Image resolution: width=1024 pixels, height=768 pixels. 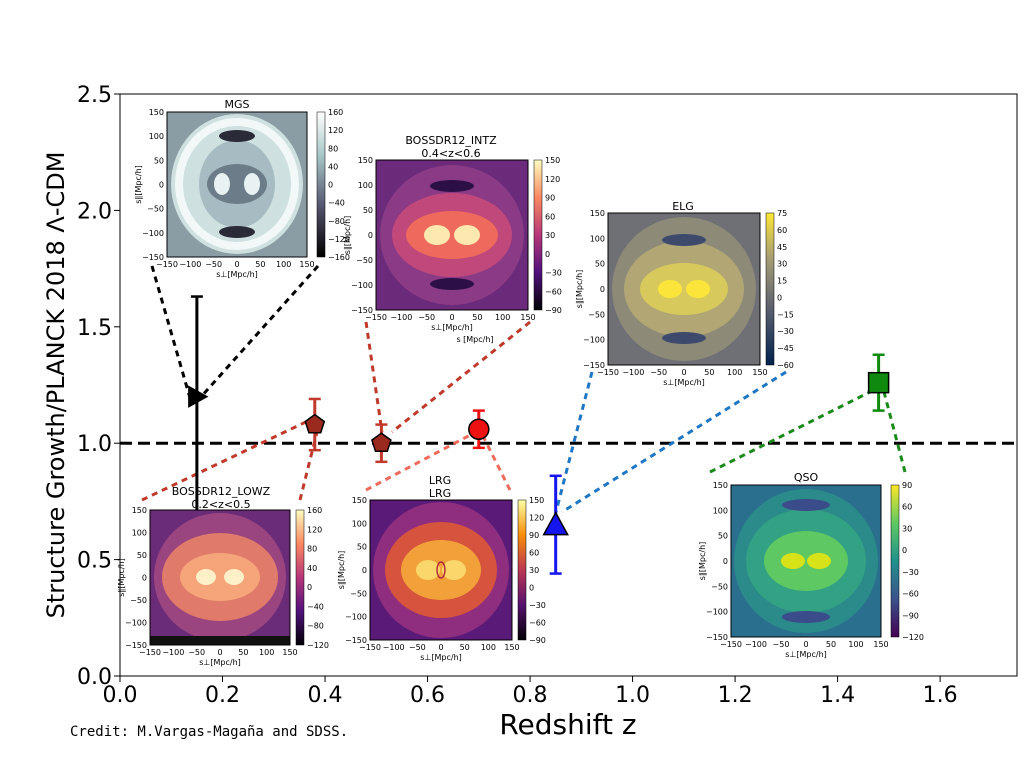 I want to click on inset-lowz-colorbar-tick: 120, so click(x=314, y=529).